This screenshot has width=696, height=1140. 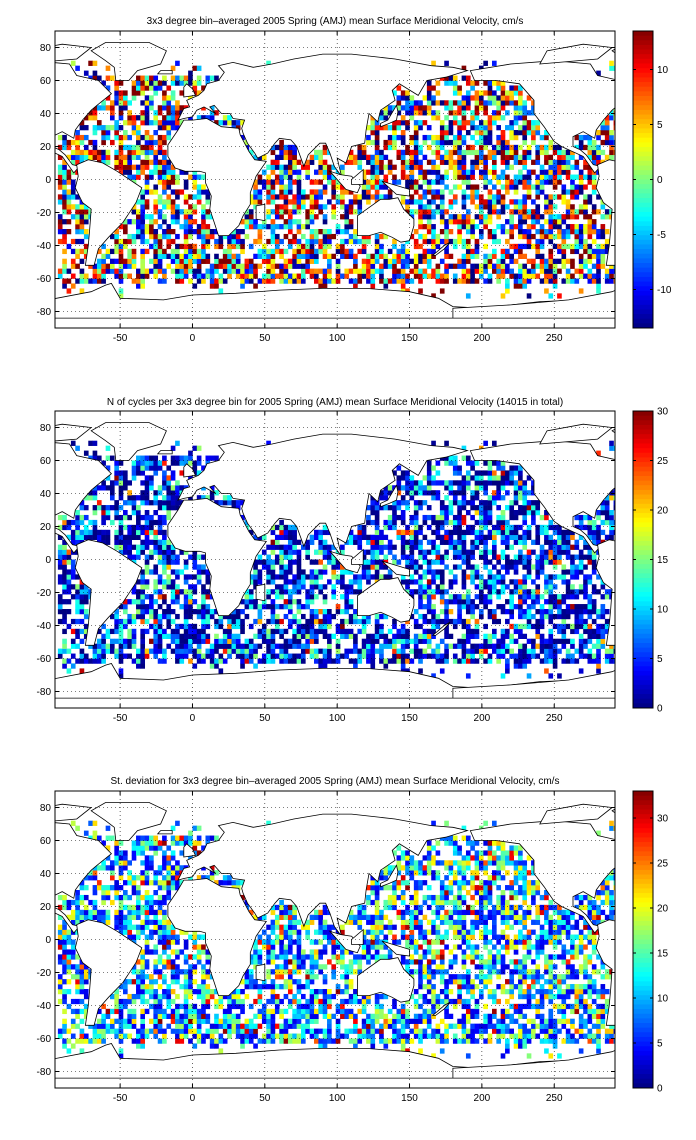 What do you see at coordinates (344, 182) in the screenshot?
I see `coastline` at bounding box center [344, 182].